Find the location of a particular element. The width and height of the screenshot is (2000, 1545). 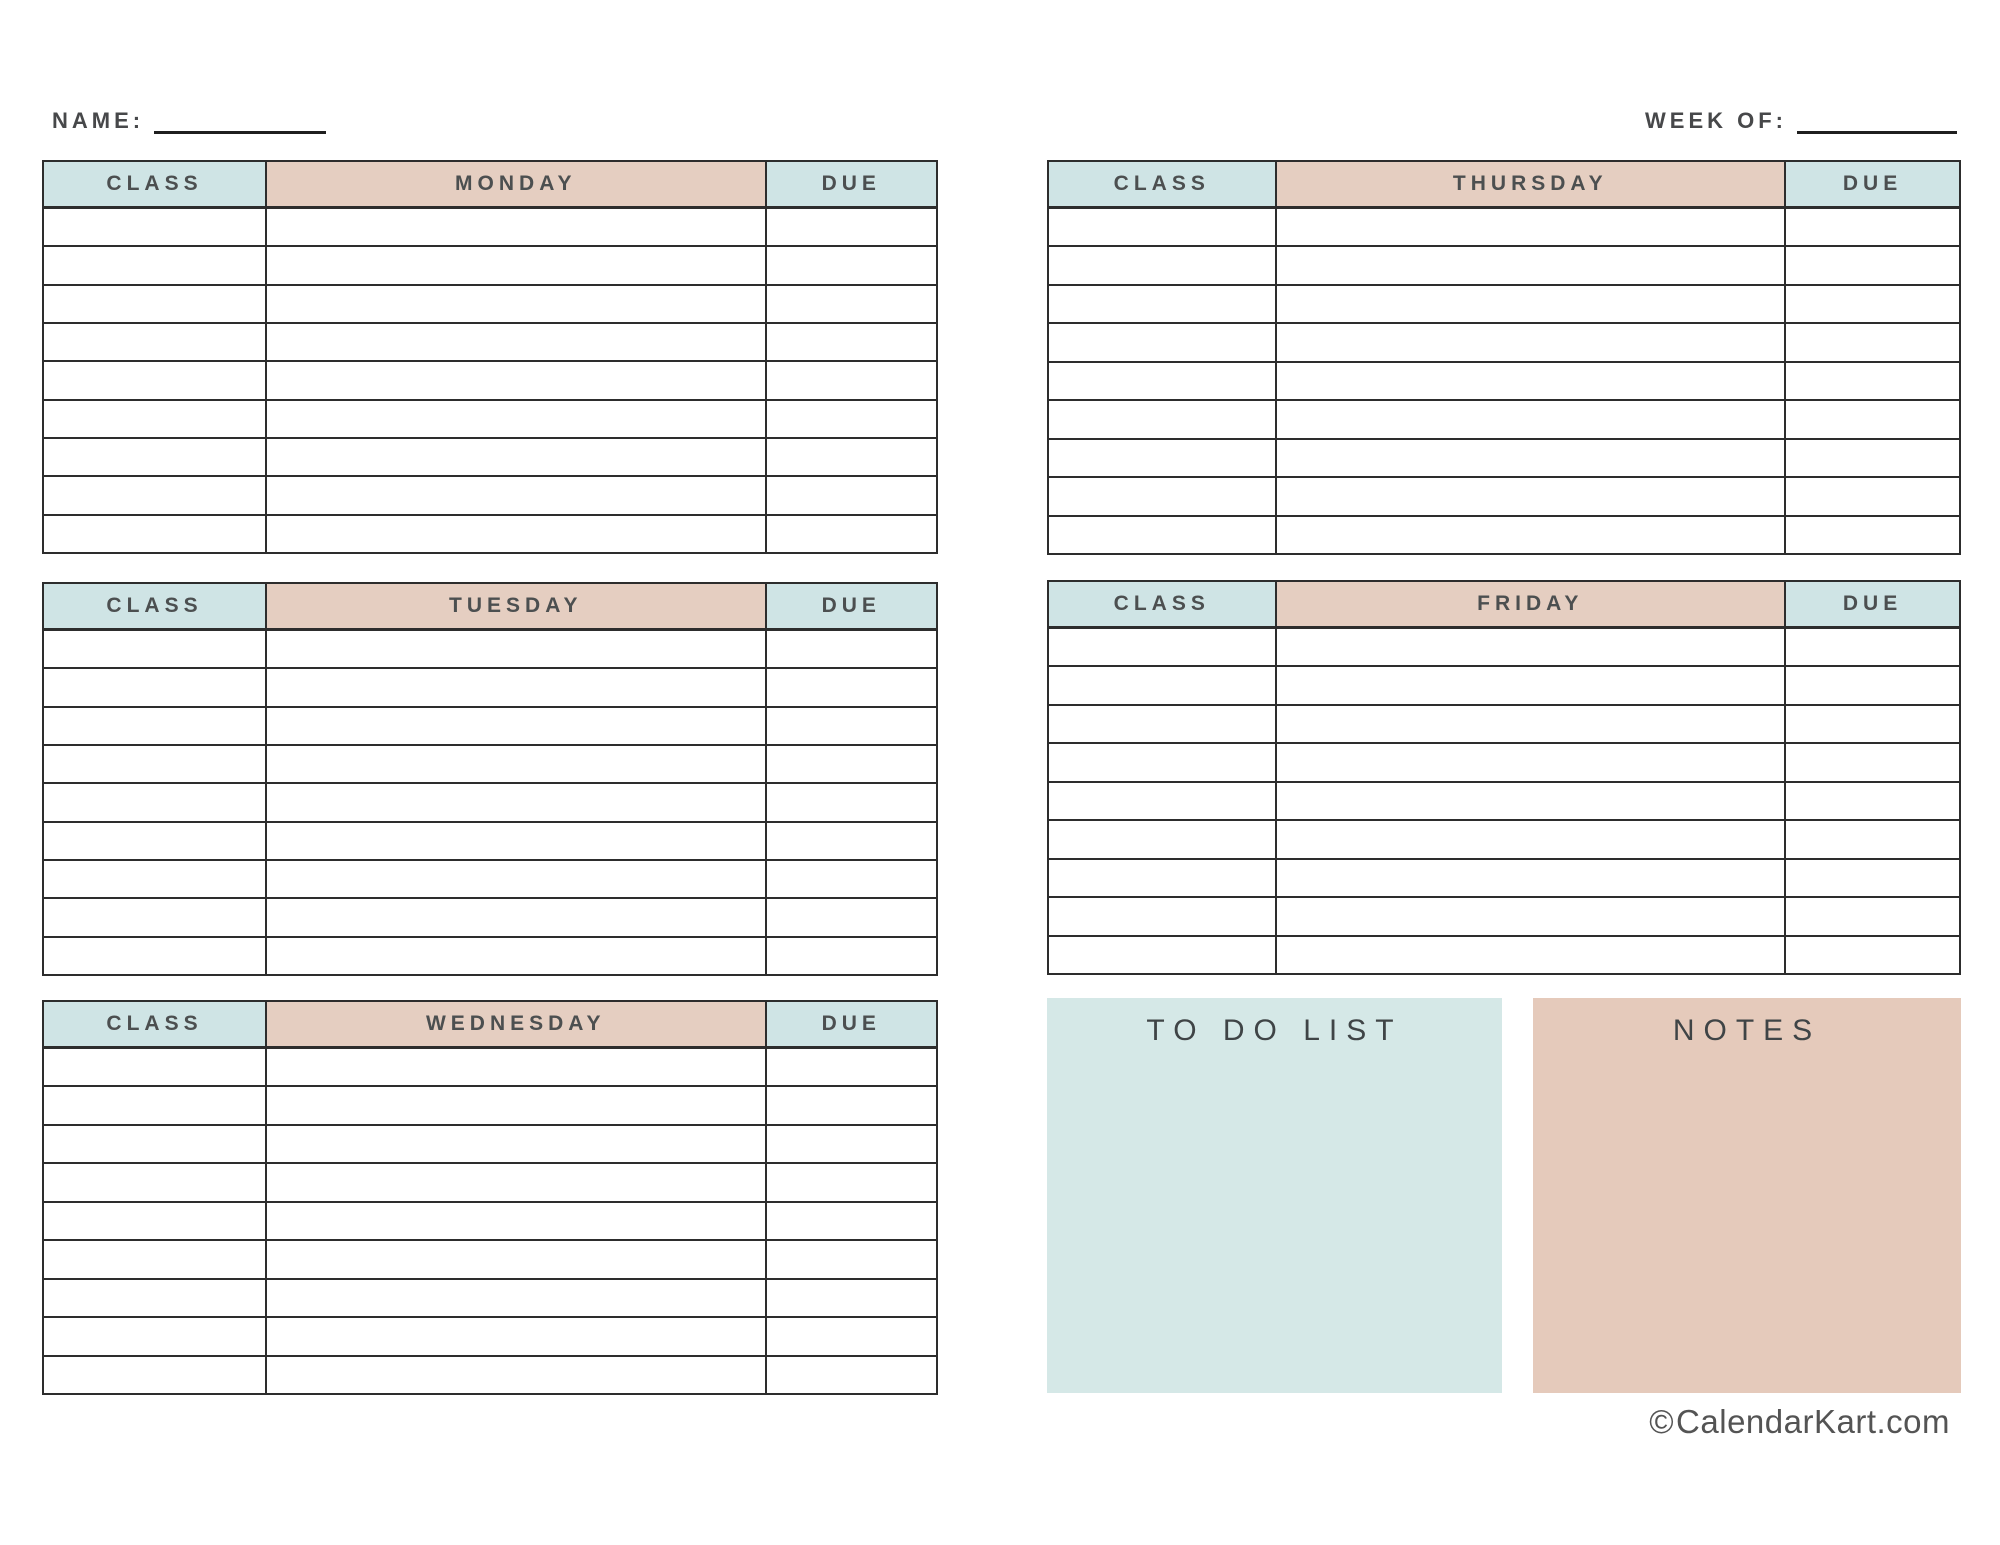

tuesday-class-header: CLASS is located at coordinates (155, 606).